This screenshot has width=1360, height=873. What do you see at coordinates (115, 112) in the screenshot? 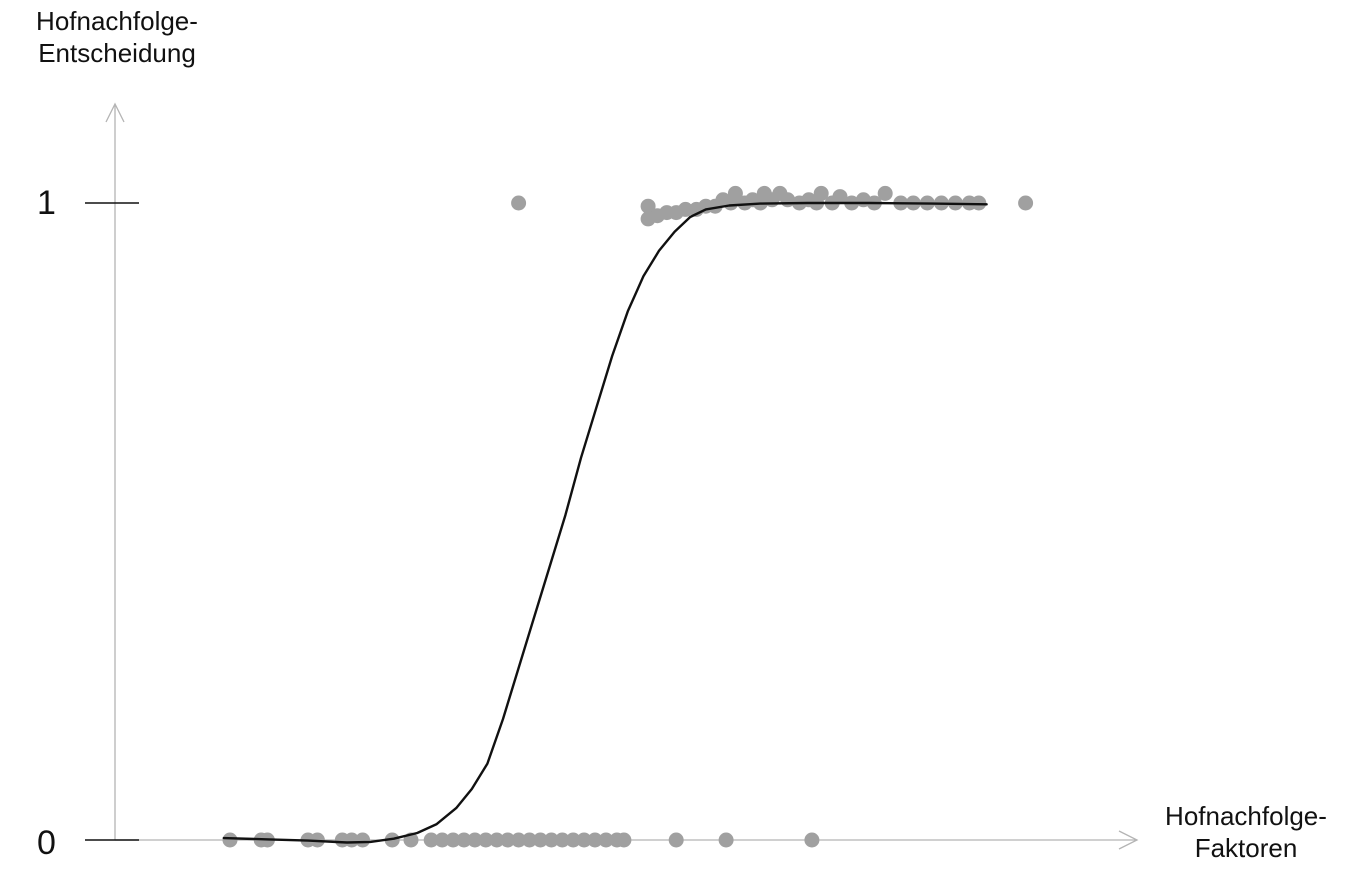
I see `y-axis-arrowhead` at bounding box center [115, 112].